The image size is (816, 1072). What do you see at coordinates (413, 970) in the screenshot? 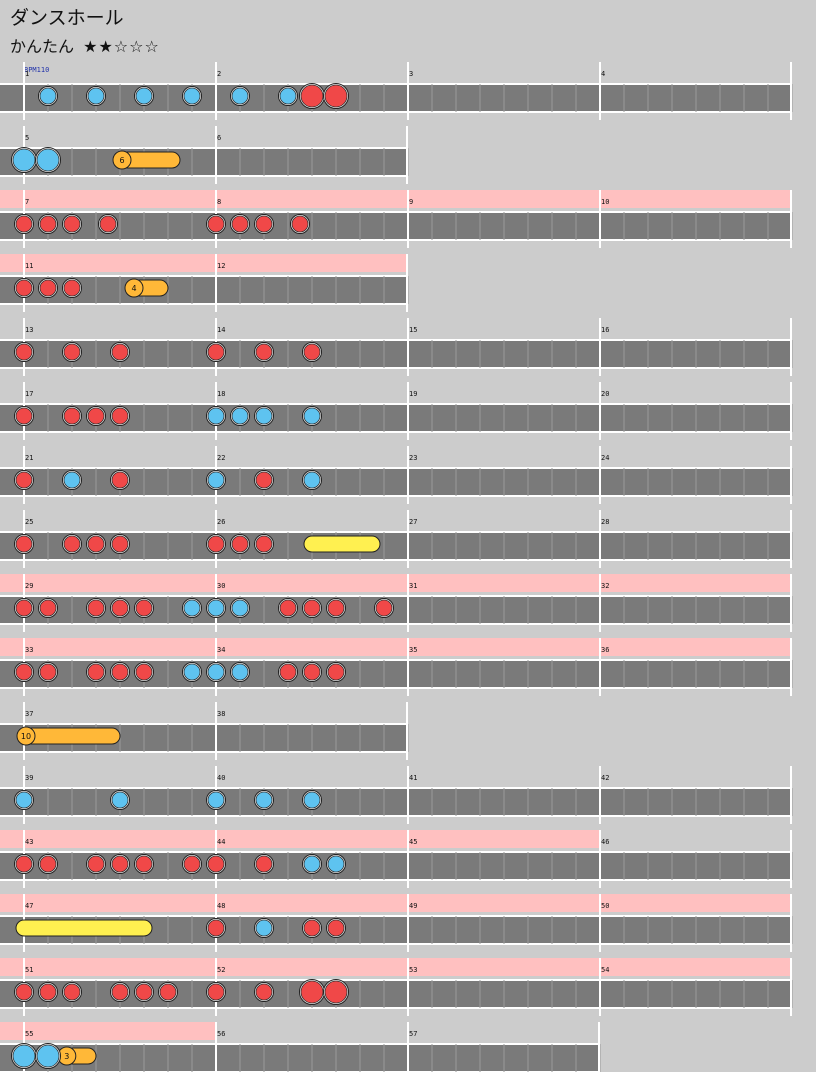
I see `measure-number: 53` at bounding box center [413, 970].